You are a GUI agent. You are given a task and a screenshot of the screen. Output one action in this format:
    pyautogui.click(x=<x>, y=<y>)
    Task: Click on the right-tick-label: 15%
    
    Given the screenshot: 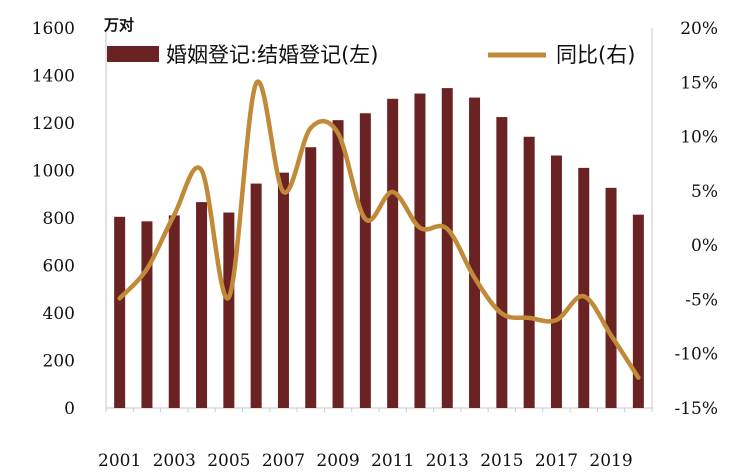 What is the action you would take?
    pyautogui.click(x=699, y=83)
    